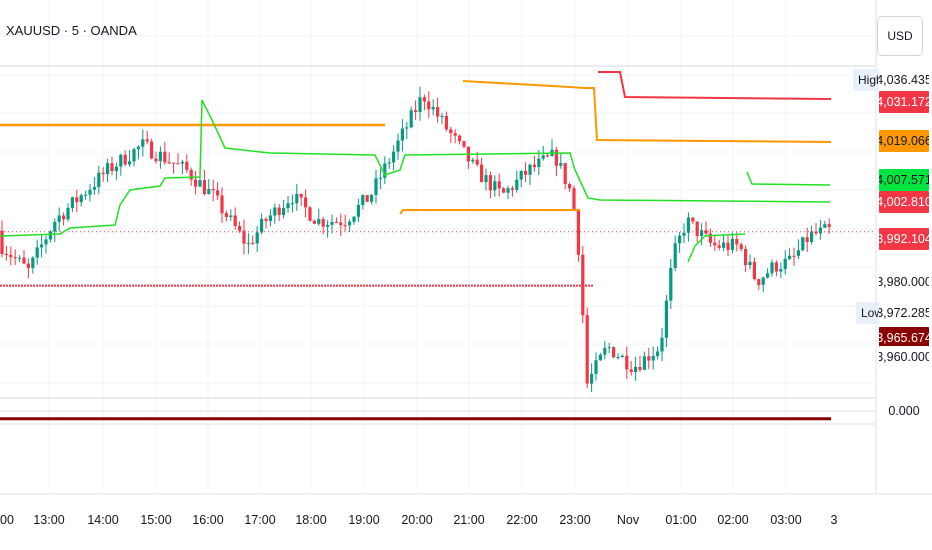  What do you see at coordinates (156, 520) in the screenshot?
I see `time-tick-label: 15:00` at bounding box center [156, 520].